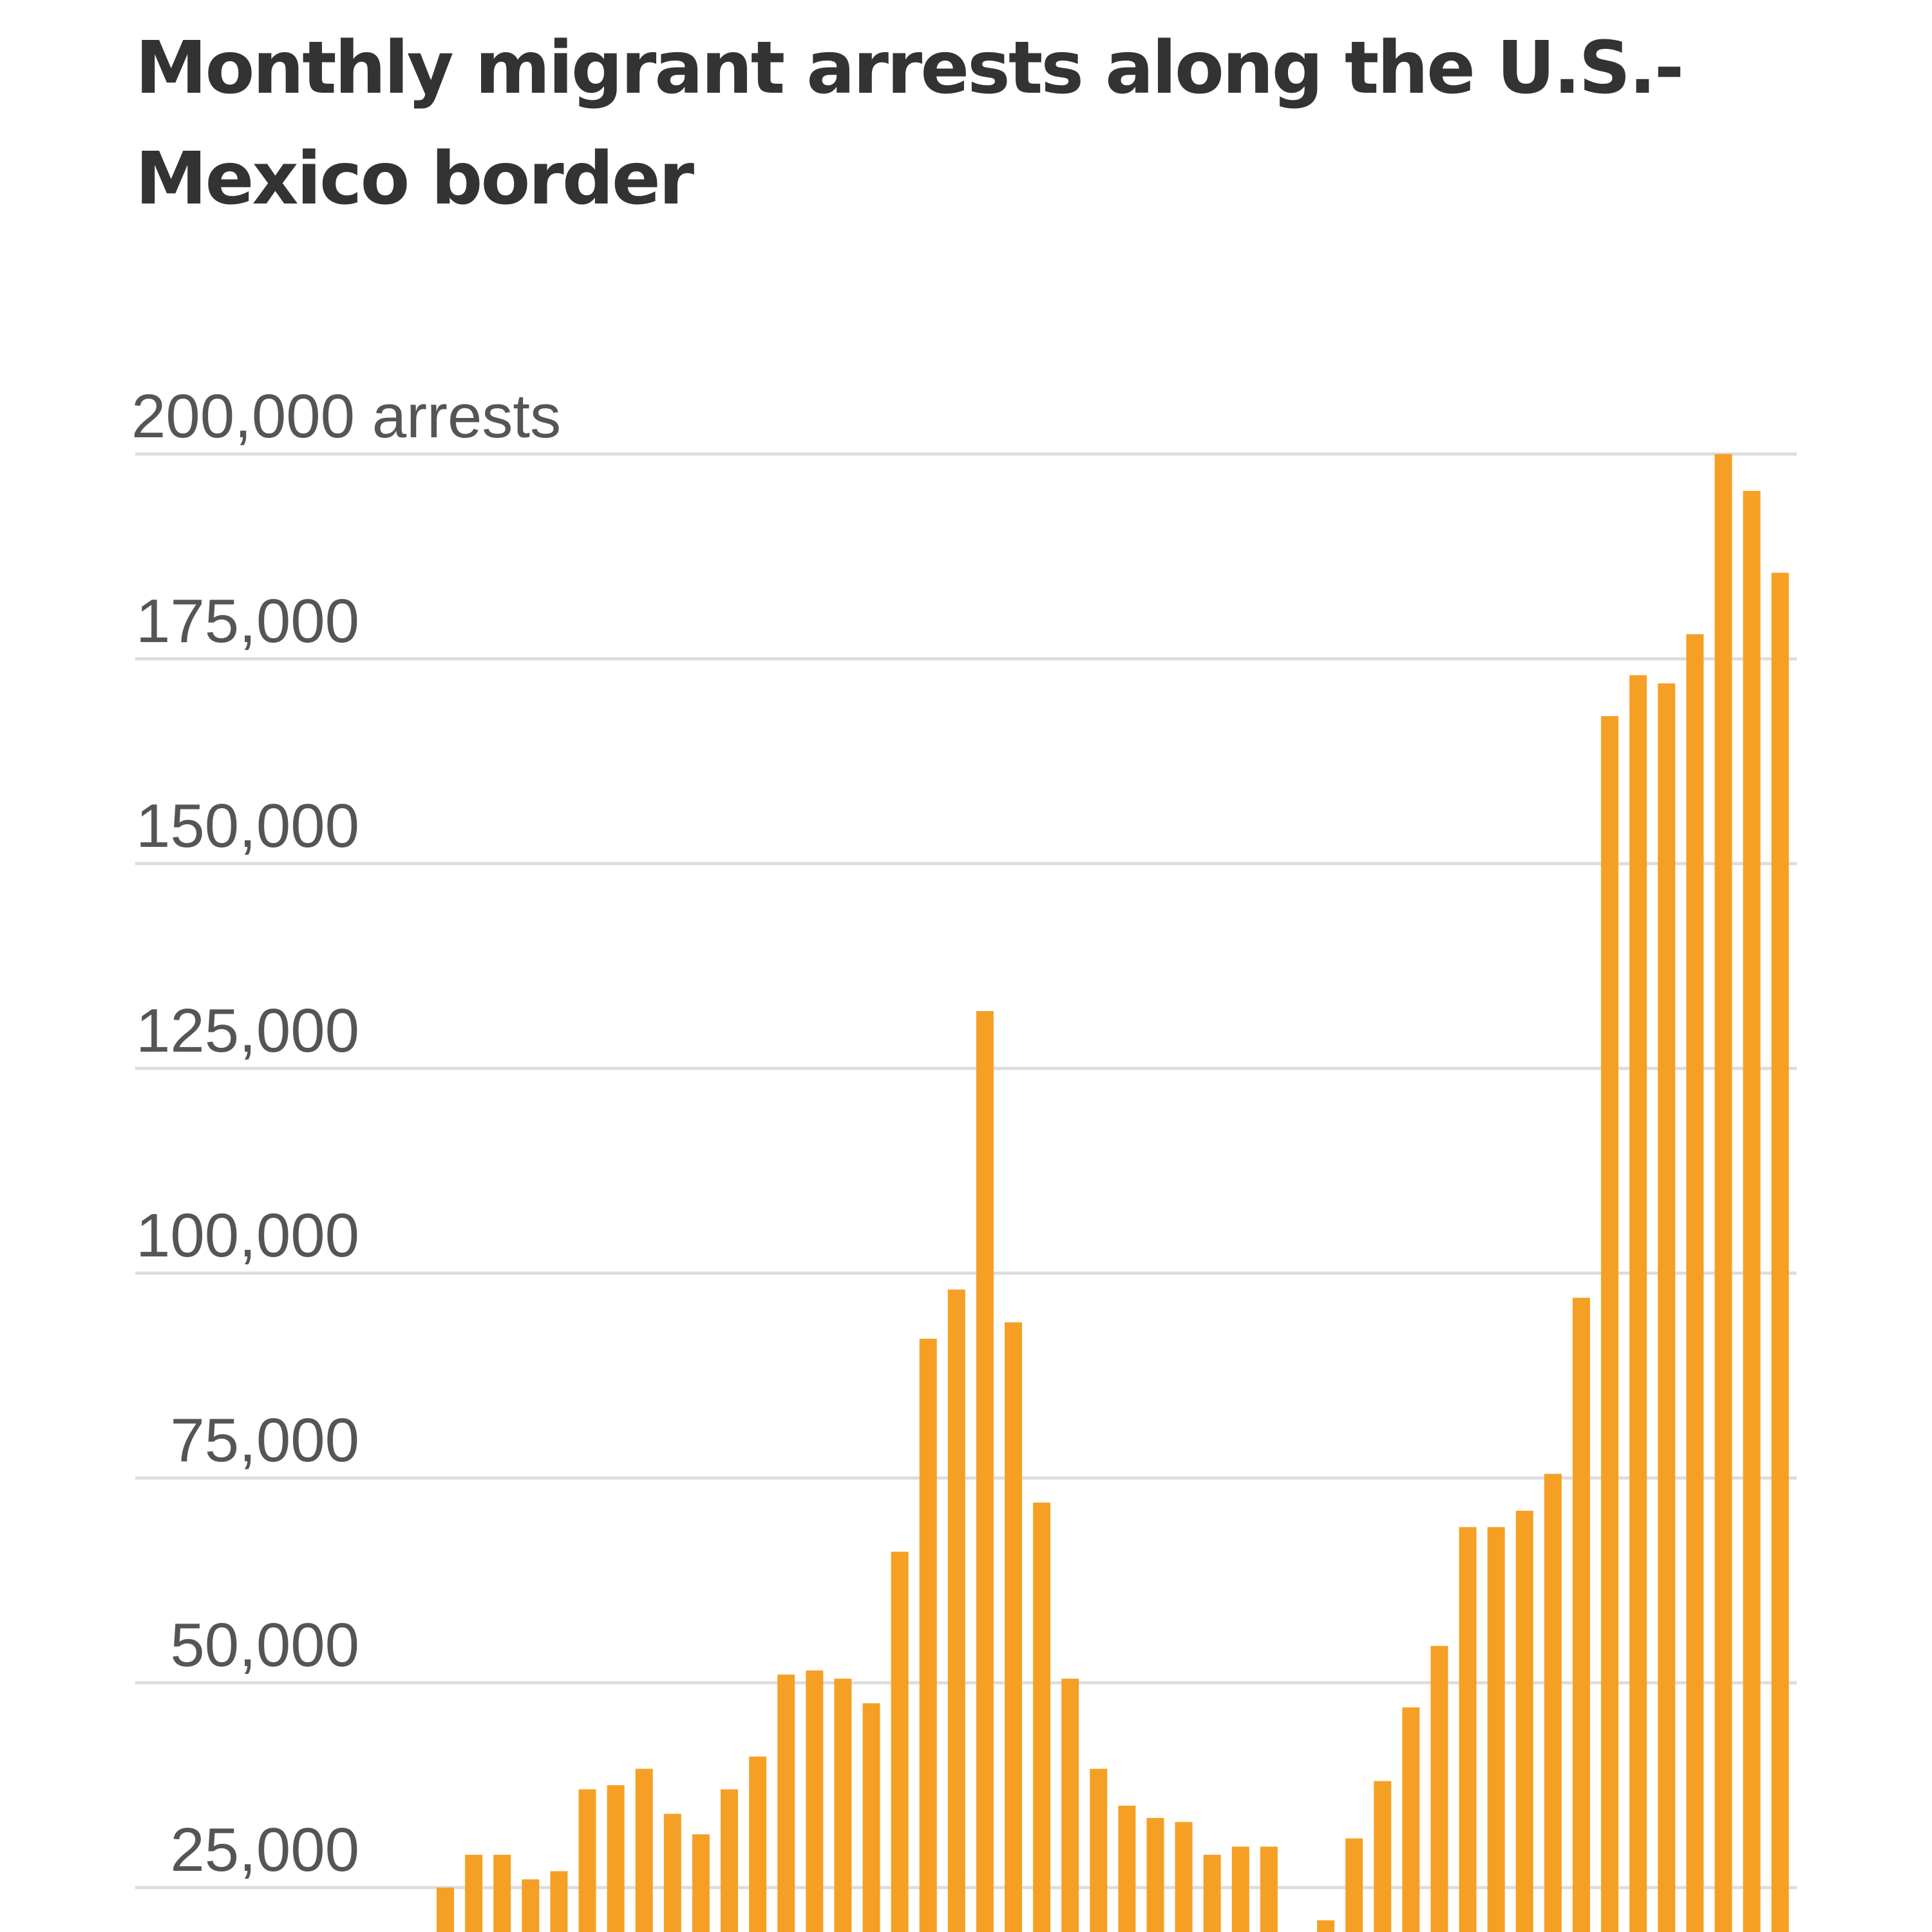  I want to click on y-tick-label: 50,000, so click(264, 1645).